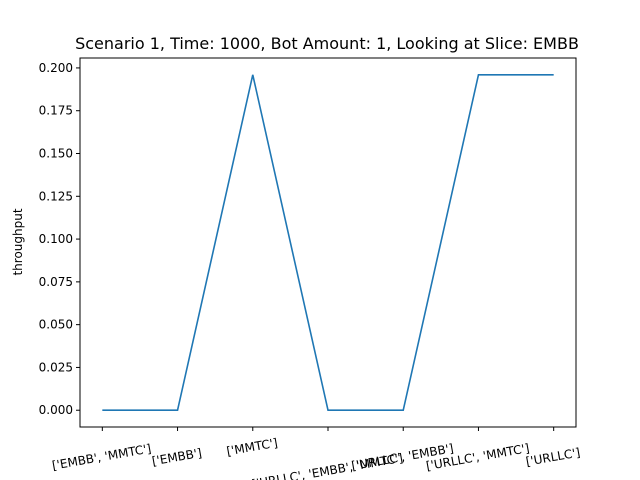 The image size is (640, 480). Describe the element at coordinates (56, 325) in the screenshot. I see `y-tick-label: 0.050` at that location.